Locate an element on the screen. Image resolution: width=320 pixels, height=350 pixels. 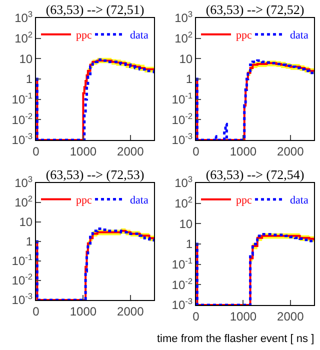
chart-title: (63,53) --> (72,54) is located at coordinates (255, 174).